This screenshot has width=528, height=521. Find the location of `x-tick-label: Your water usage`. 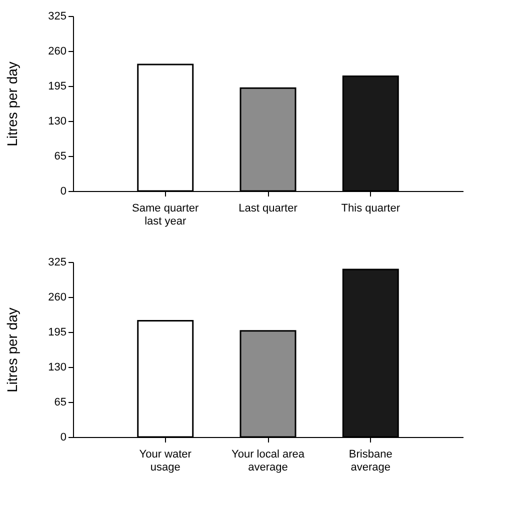

x-tick-label: Your water usage is located at coordinates (165, 461).